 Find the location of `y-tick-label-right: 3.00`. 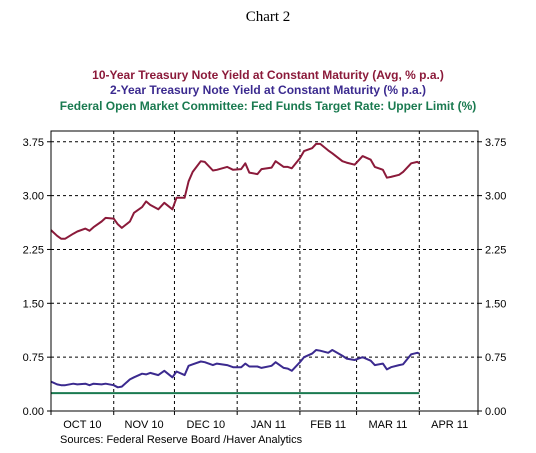

y-tick-label-right: 3.00 is located at coordinates (495, 197).